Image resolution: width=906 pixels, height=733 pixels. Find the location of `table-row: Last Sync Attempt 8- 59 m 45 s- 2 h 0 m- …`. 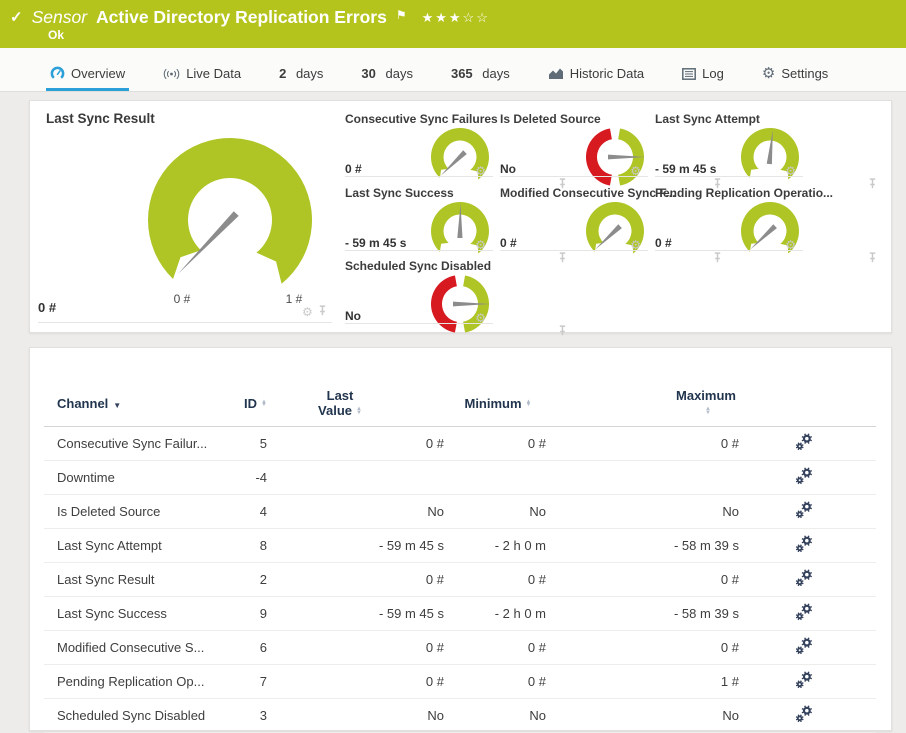

table-row: Last Sync Attempt 8- 59 m 45 s- 2 h 0 m- … is located at coordinates (460, 545).